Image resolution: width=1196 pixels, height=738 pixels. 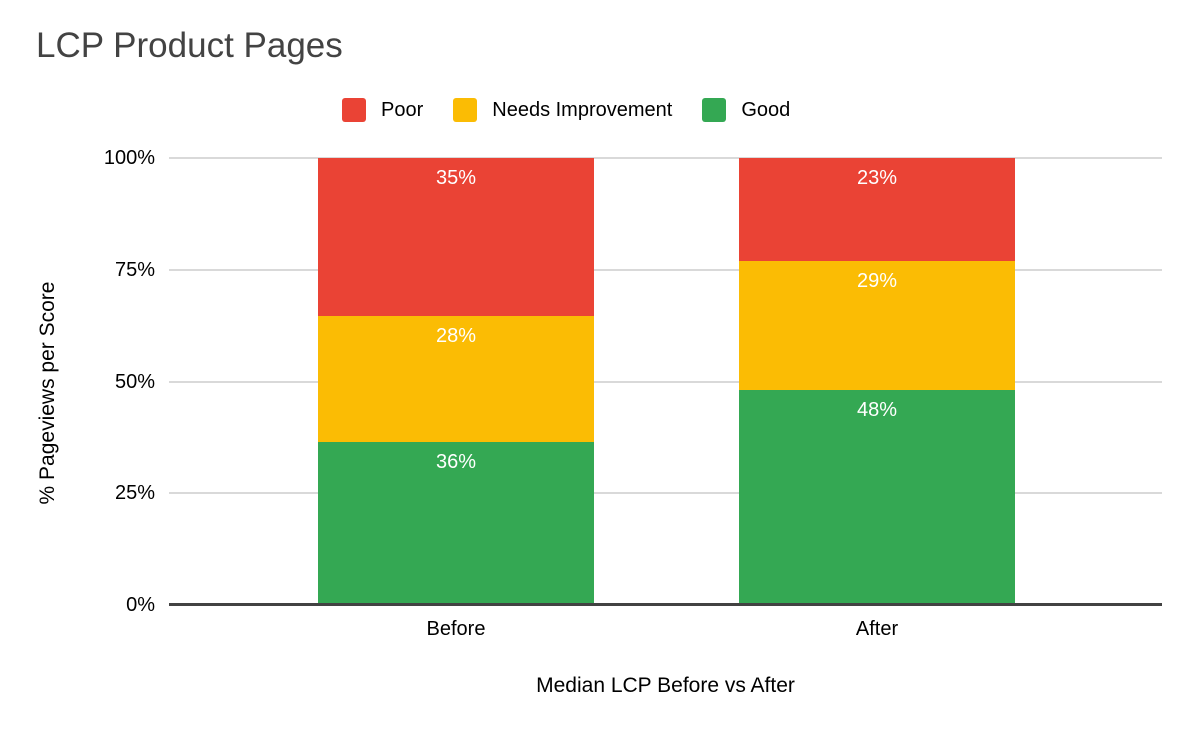 I want to click on y-tick-75: 75%, so click(x=134, y=270).